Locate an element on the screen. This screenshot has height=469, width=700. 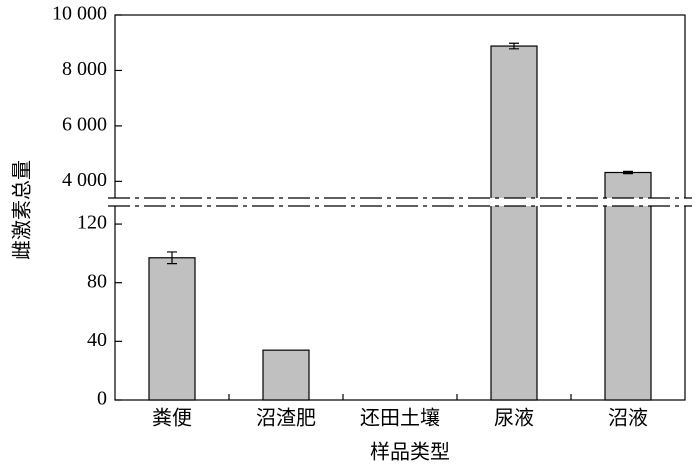
y-tick-label: 10 000 is located at coordinates (79, 14).